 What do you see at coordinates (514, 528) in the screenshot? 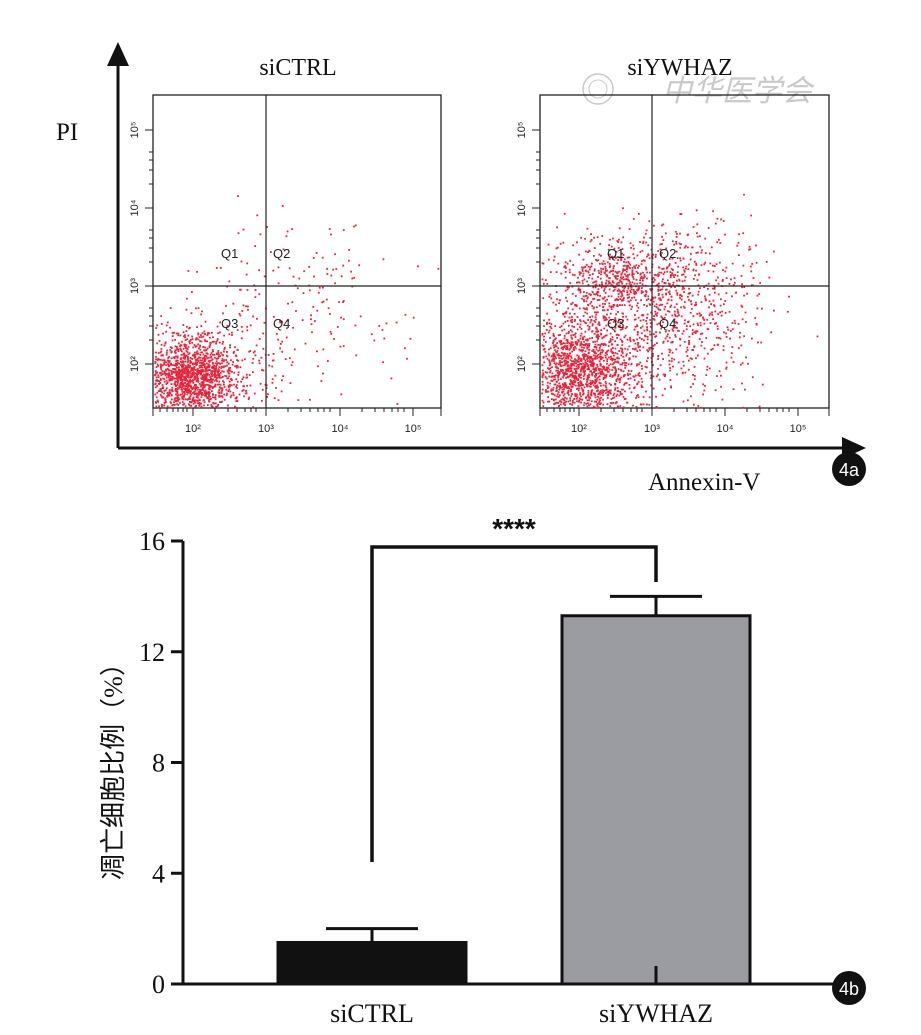
I see `significance-label: ****` at bounding box center [514, 528].